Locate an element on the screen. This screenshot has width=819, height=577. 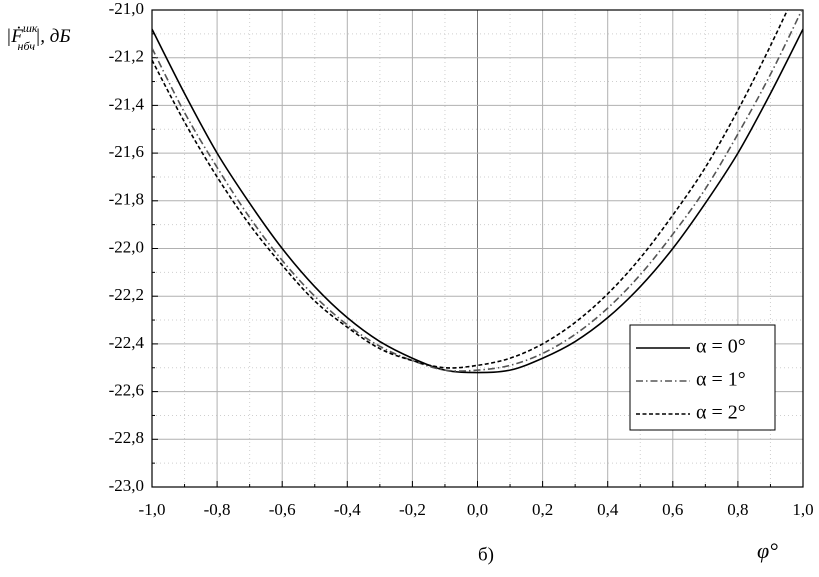
legend-label: α = 0° is located at coordinates (721, 347).